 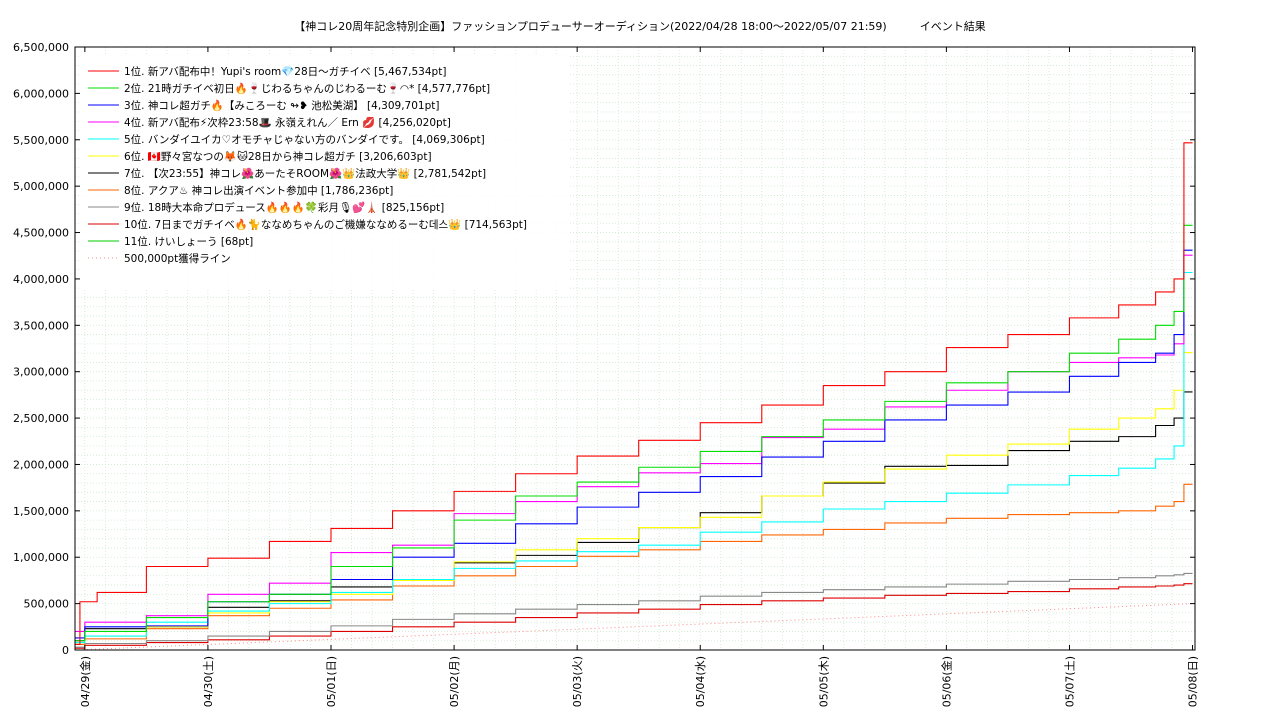 I want to click on x-tick-label: 04/30(土), so click(x=208, y=681).